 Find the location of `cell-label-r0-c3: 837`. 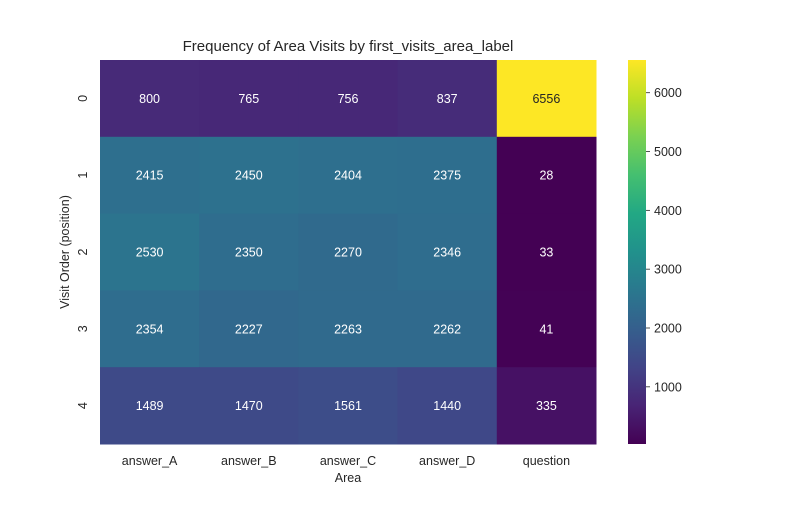

cell-label-r0-c3: 837 is located at coordinates (447, 99).